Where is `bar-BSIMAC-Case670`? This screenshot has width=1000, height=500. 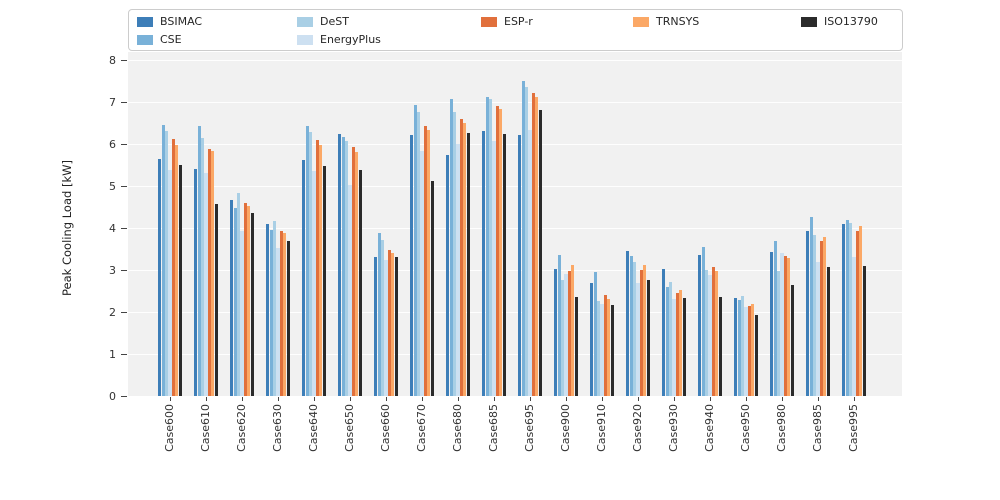 bar-BSIMAC-Case670 is located at coordinates (412, 265).